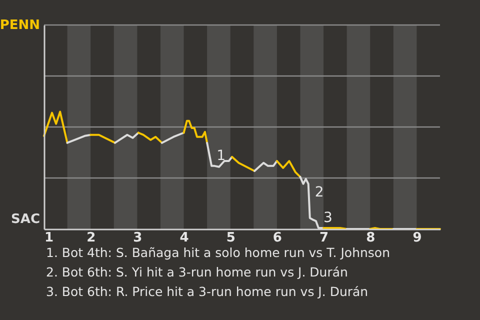 The height and width of the screenshot is (320, 480). Describe the element at coordinates (91, 238) in the screenshot. I see `x-tick-label: 2` at that location.